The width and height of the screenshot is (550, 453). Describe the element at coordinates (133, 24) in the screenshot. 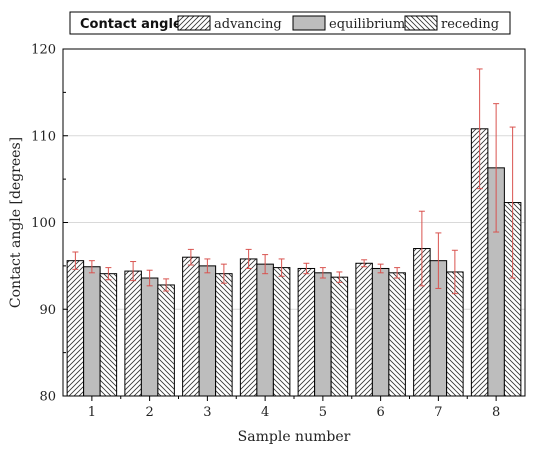

I see `legend-title: Contact angle:` at that location.